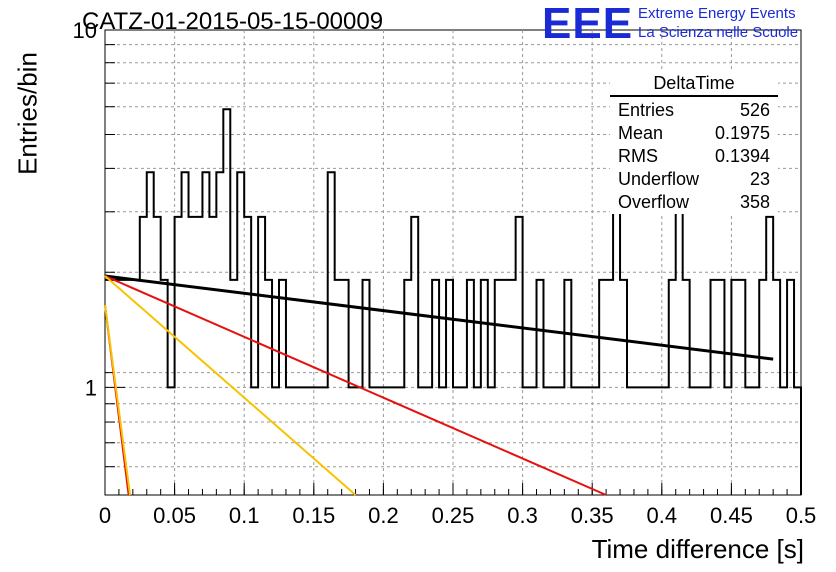  Describe the element at coordinates (759, 179) in the screenshot. I see `stats-value: 23` at that location.